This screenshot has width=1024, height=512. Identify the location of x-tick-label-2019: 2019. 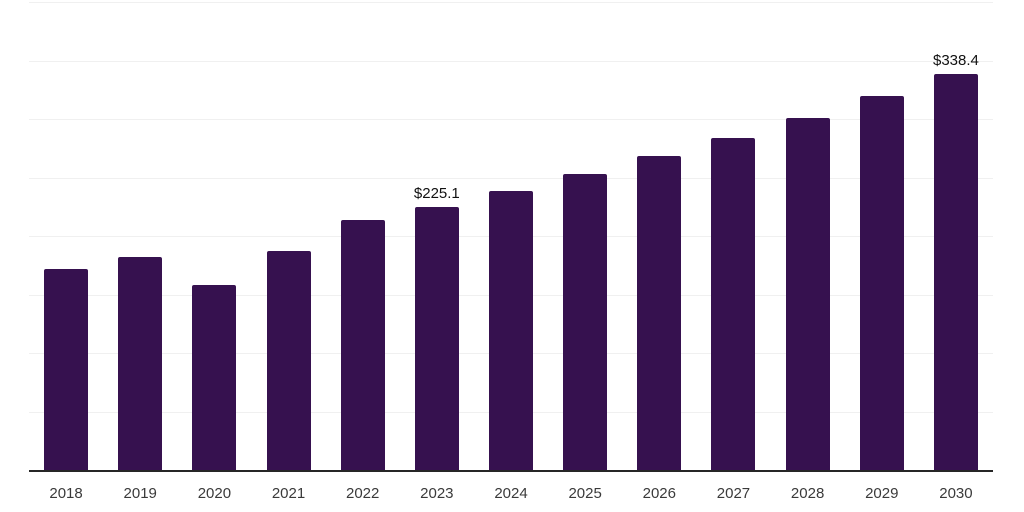
(140, 493).